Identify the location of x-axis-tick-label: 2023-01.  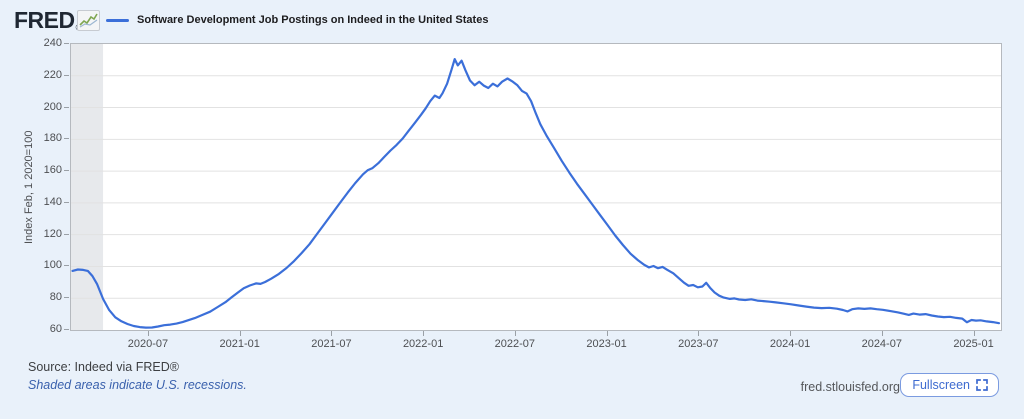
(606, 344).